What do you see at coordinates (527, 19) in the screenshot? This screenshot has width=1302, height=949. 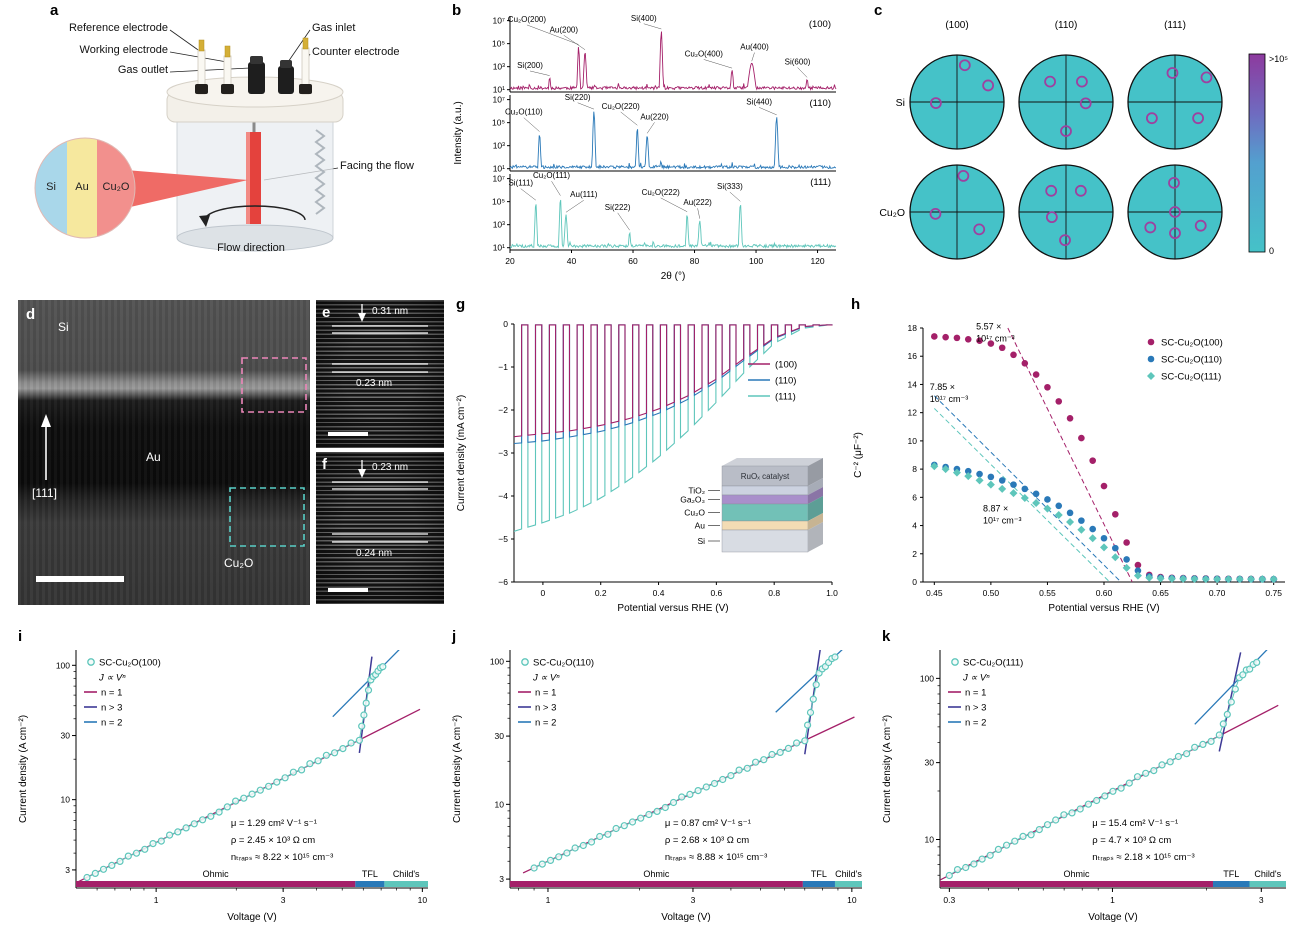 I see `svg-text: Cu₂O(200)` at bounding box center [527, 19].